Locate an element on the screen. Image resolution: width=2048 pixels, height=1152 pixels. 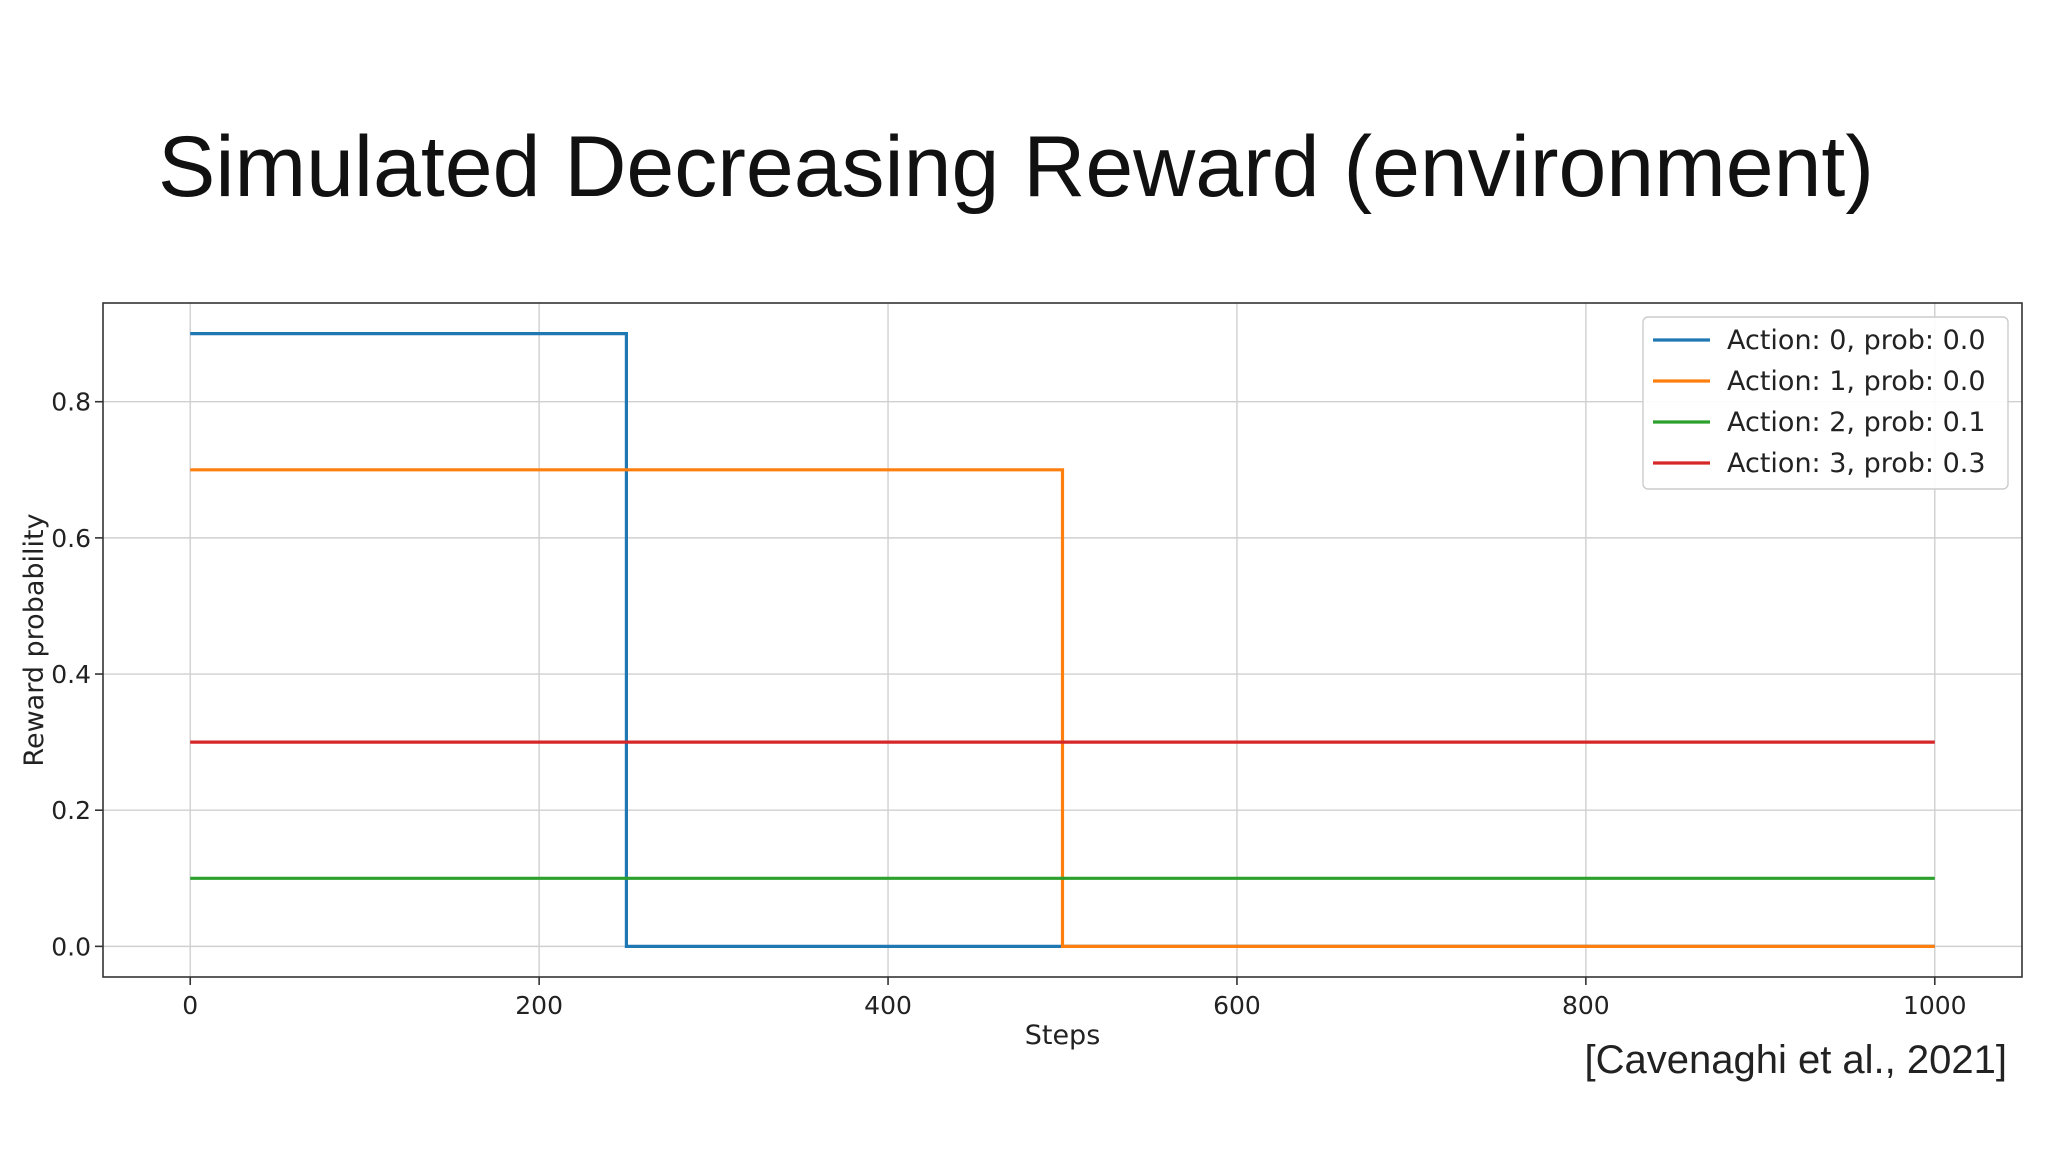
y-tick-label: 0.2 is located at coordinates (71, 810).